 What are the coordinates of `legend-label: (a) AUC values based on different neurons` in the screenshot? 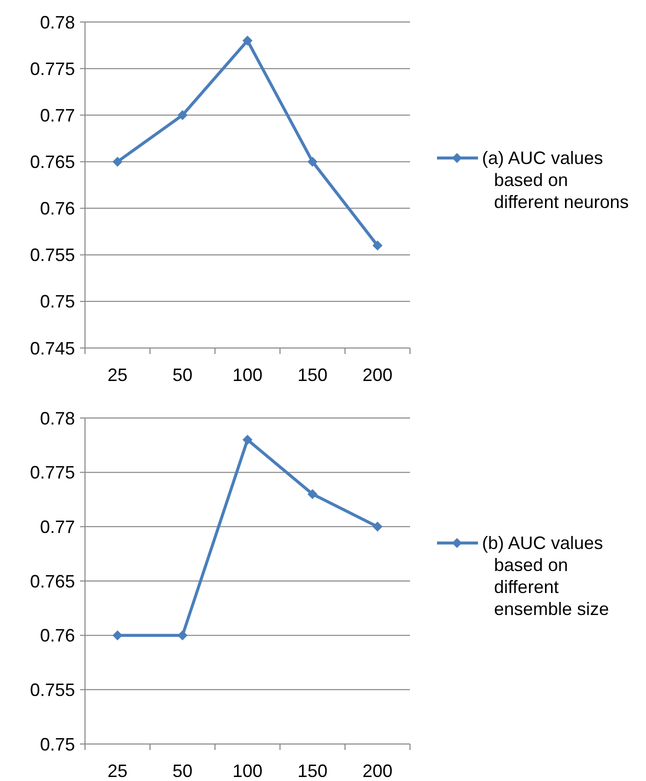 It's located at (555, 180).